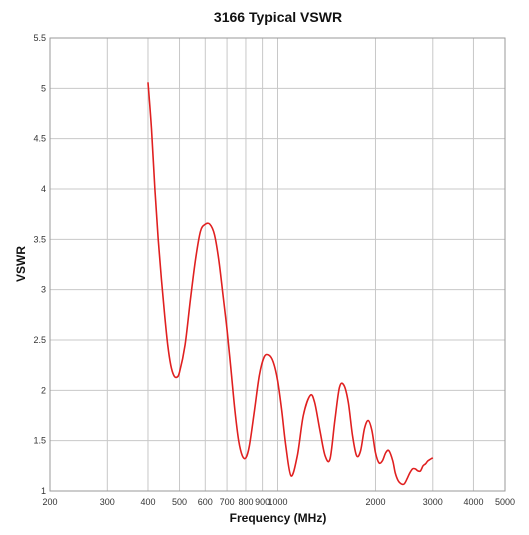 The width and height of the screenshot is (529, 535). Describe the element at coordinates (262, 502) in the screenshot. I see `x-tick-label: 900` at that location.